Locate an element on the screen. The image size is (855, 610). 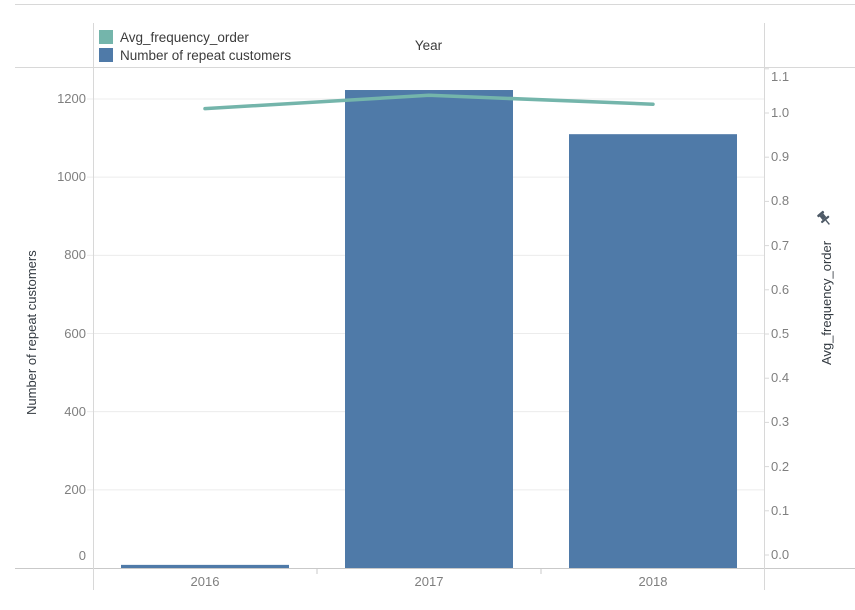
right-tick-label-0.9: 0.9 is located at coordinates (780, 157).